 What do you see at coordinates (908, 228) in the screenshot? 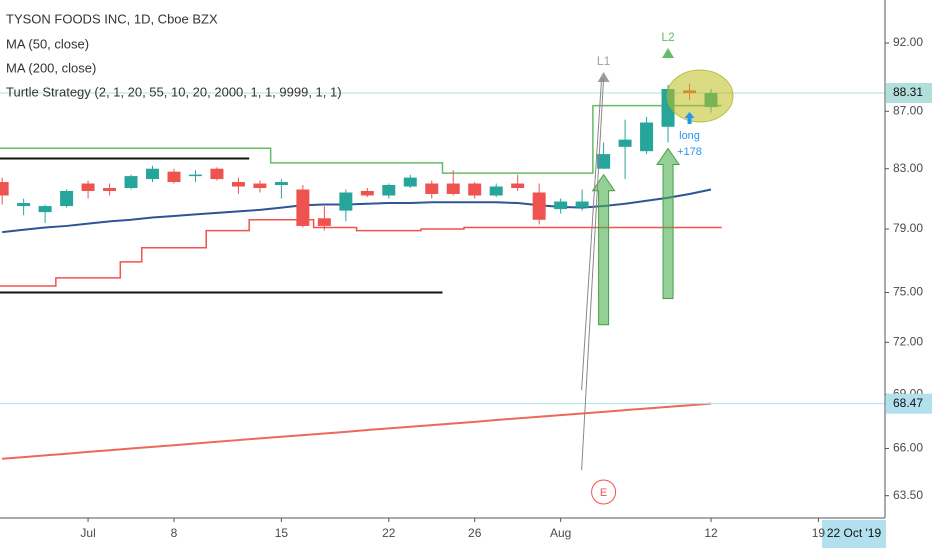
I see `y-tick-label: 79.00` at bounding box center [908, 228].